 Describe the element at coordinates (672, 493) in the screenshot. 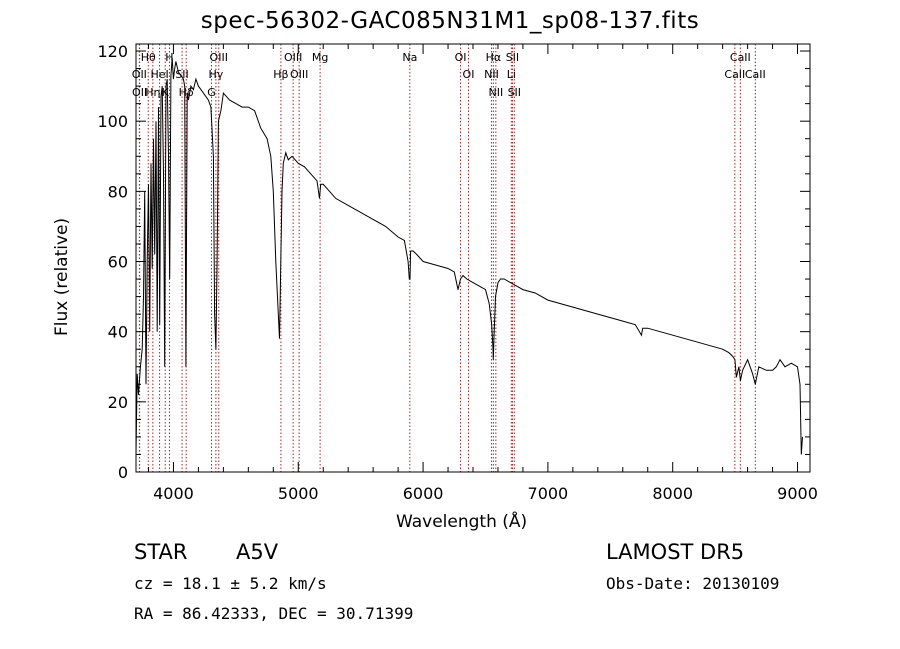

I see `x-tick-label: 8000` at that location.